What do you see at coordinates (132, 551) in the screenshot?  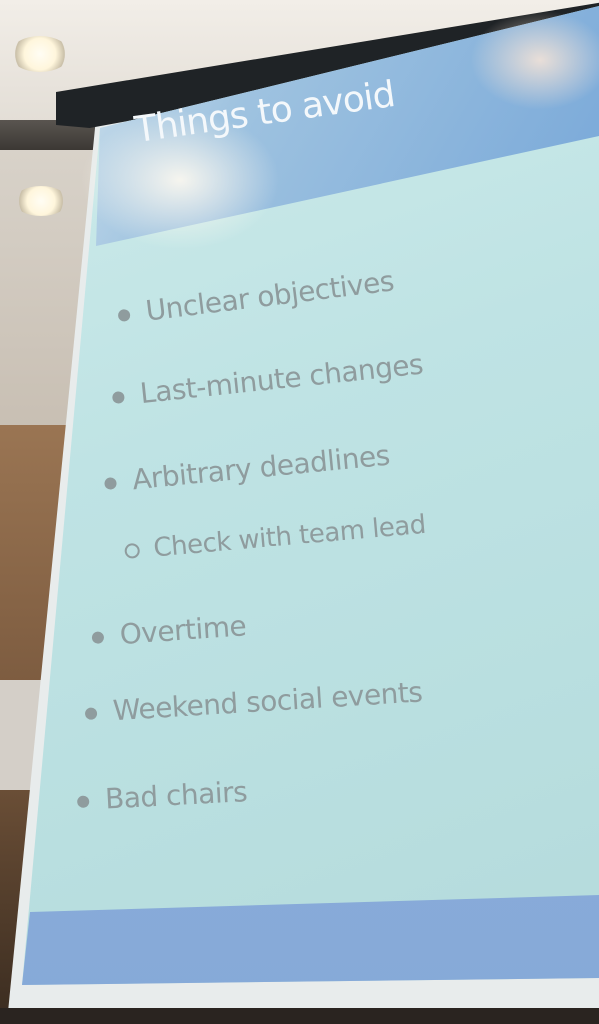 I see `bullet-ring-icon` at bounding box center [132, 551].